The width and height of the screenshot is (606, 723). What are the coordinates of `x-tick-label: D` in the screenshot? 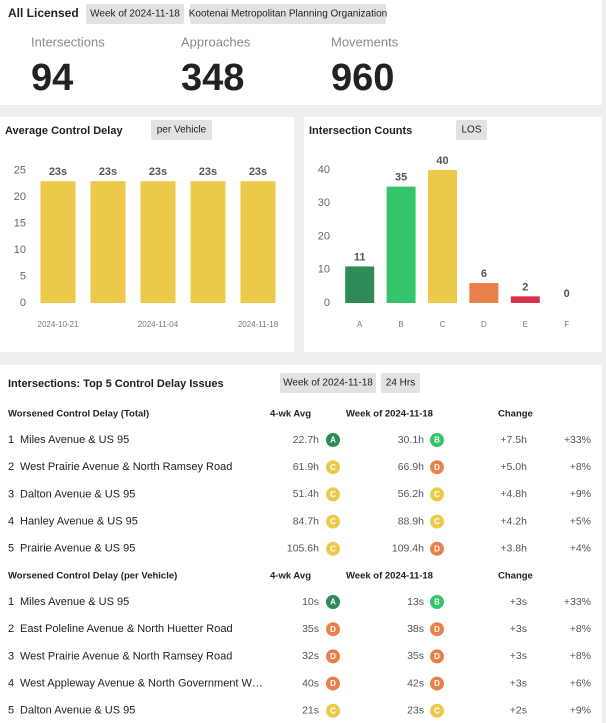 It's located at (484, 324).